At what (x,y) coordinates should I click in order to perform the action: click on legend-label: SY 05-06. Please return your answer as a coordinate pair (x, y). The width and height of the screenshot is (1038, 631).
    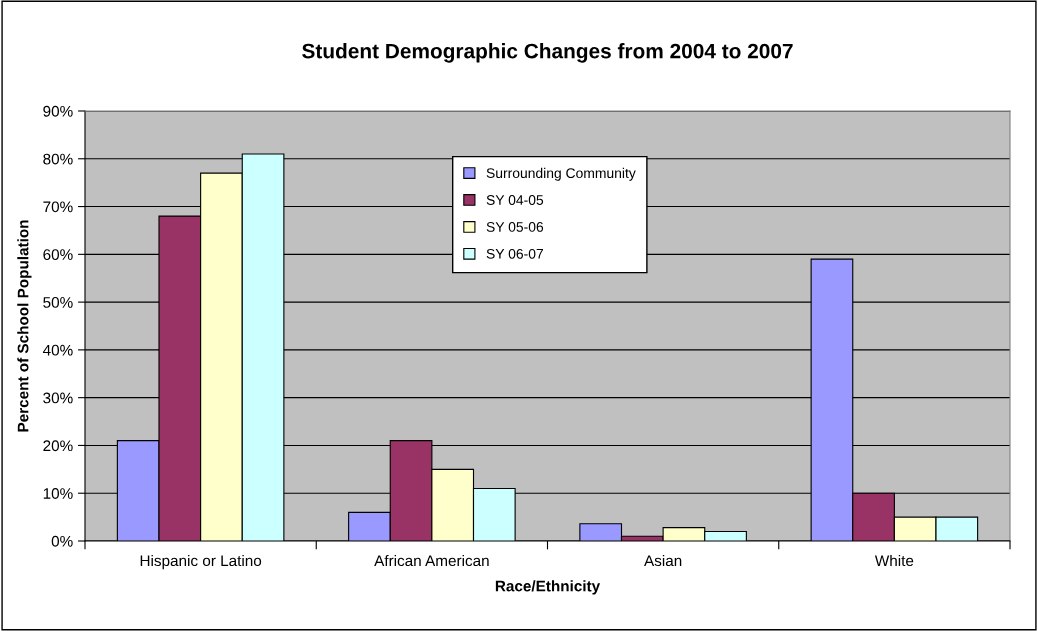
    Looking at the image, I should click on (515, 227).